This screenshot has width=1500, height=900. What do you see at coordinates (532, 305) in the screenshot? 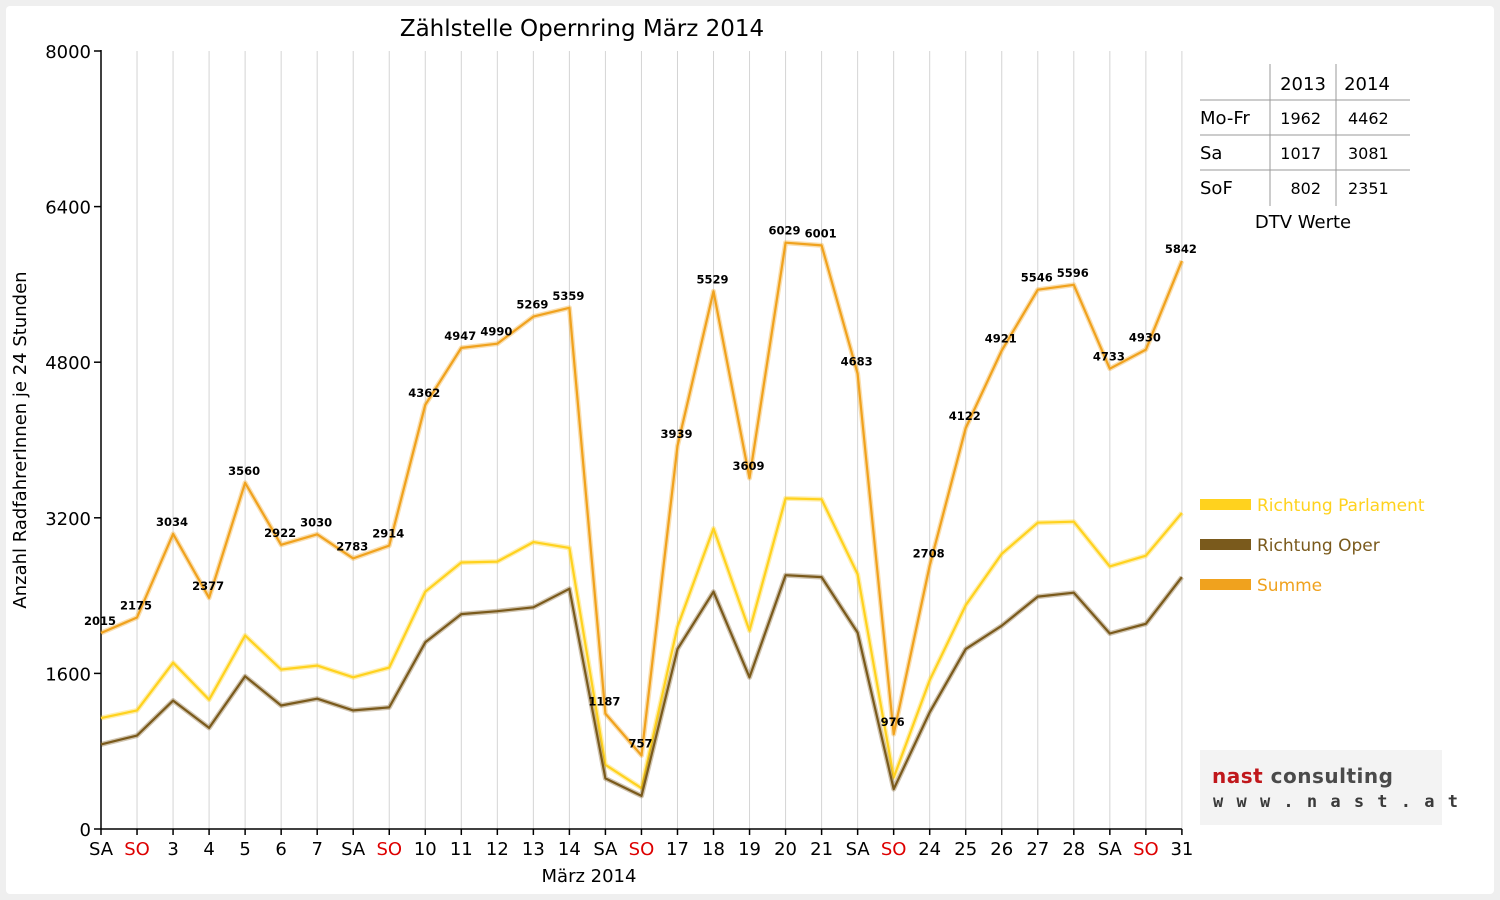
I see `data-label: 5269` at bounding box center [532, 305].